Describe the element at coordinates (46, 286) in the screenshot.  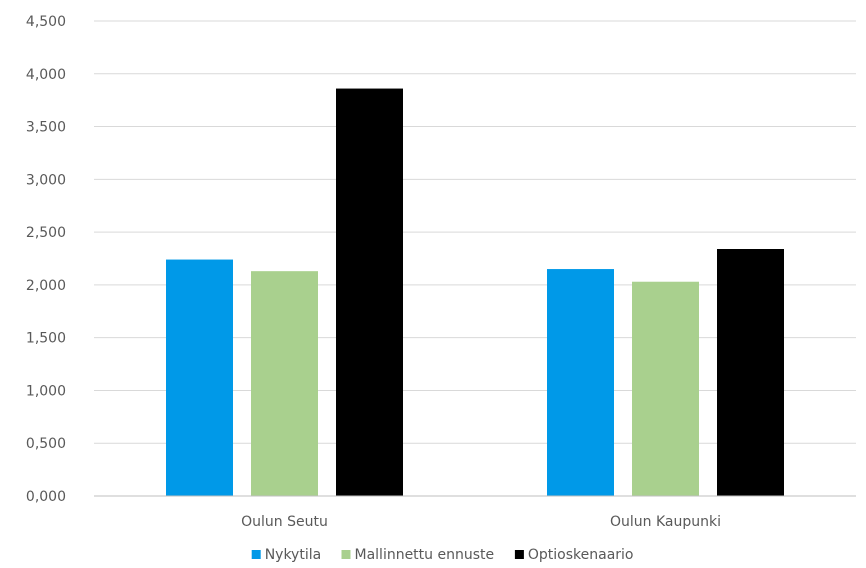
I see `y-tick-label: 2,000` at that location.